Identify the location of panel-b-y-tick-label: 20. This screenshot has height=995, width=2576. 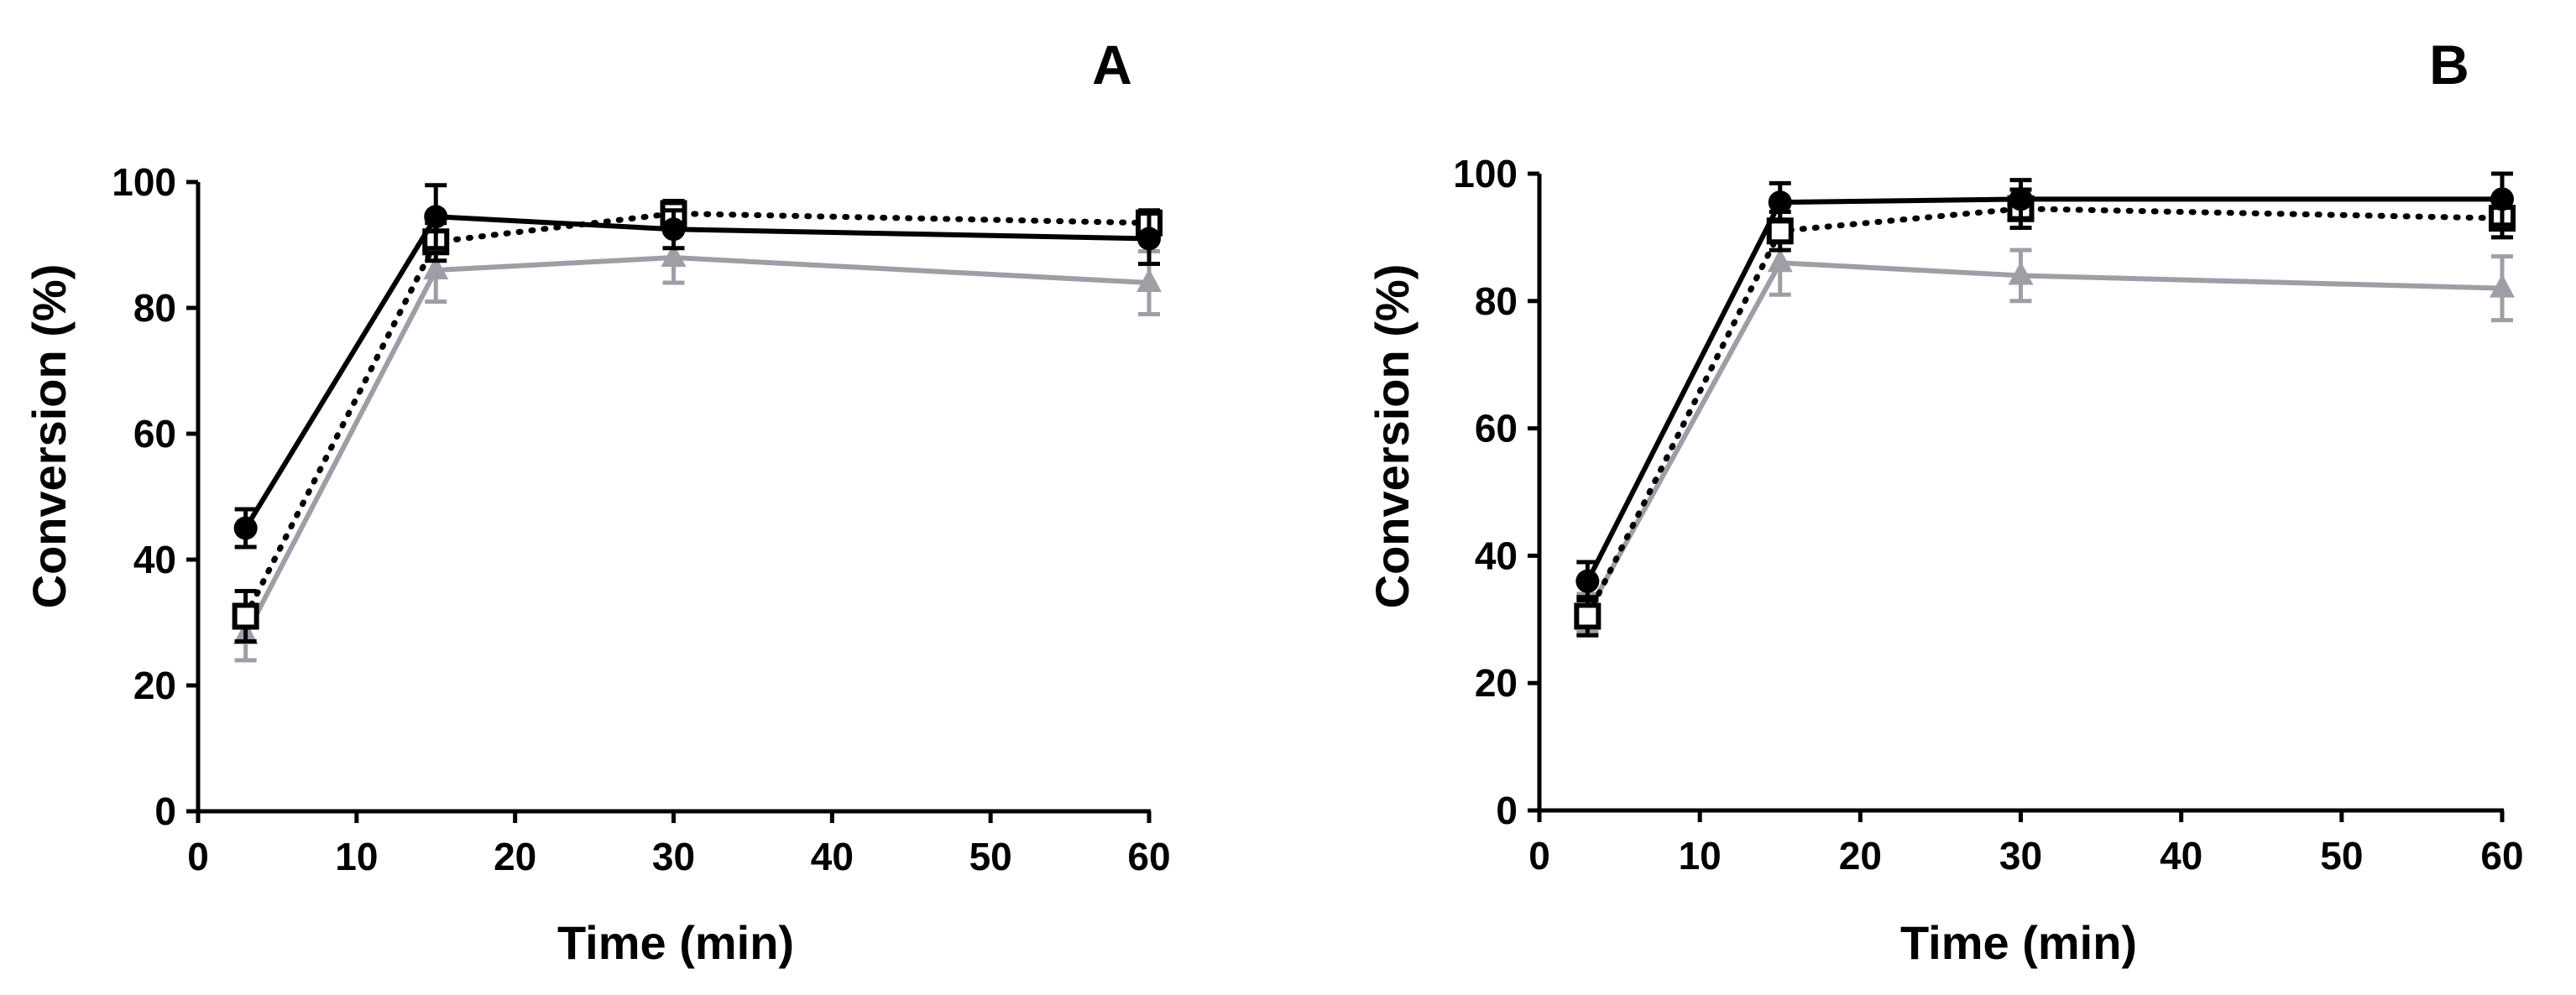
(1496, 683).